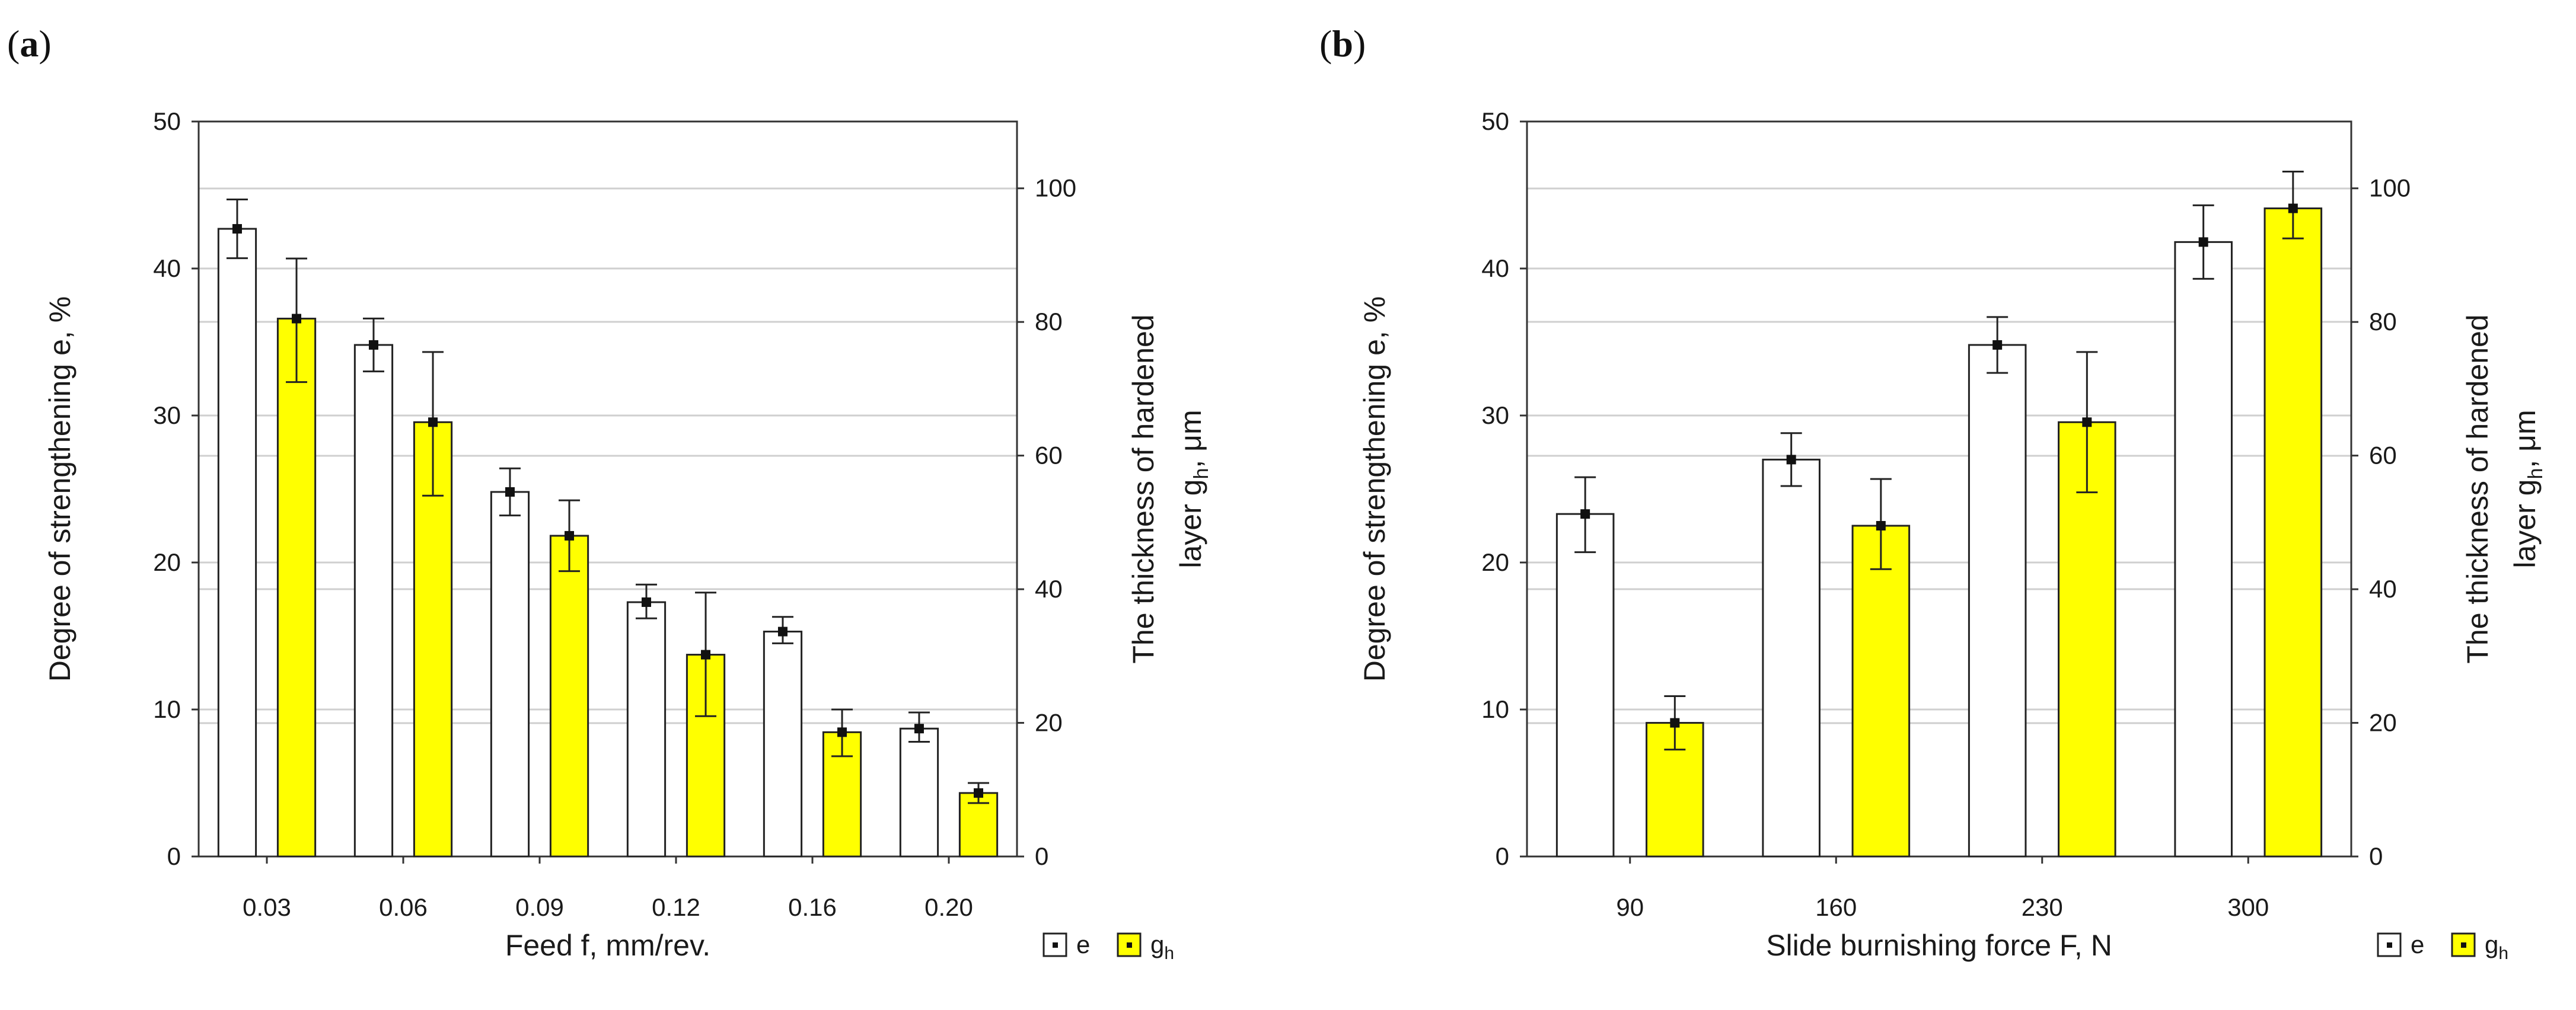 This screenshot has height=1010, width=2576. What do you see at coordinates (2525, 524) in the screenshot?
I see `y2-axis-title-main: layer g` at bounding box center [2525, 524].